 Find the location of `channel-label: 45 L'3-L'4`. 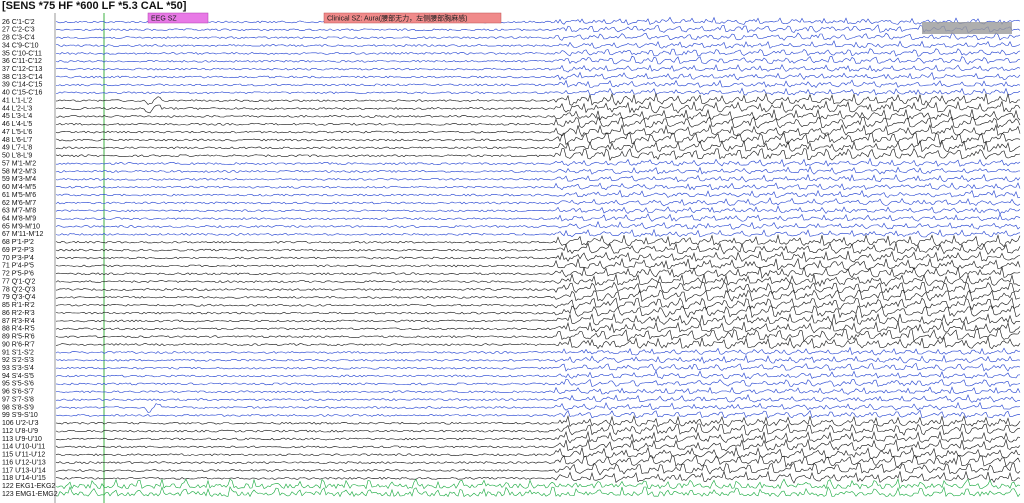

channel-label: 45 L'3-L'4 is located at coordinates (17, 116).